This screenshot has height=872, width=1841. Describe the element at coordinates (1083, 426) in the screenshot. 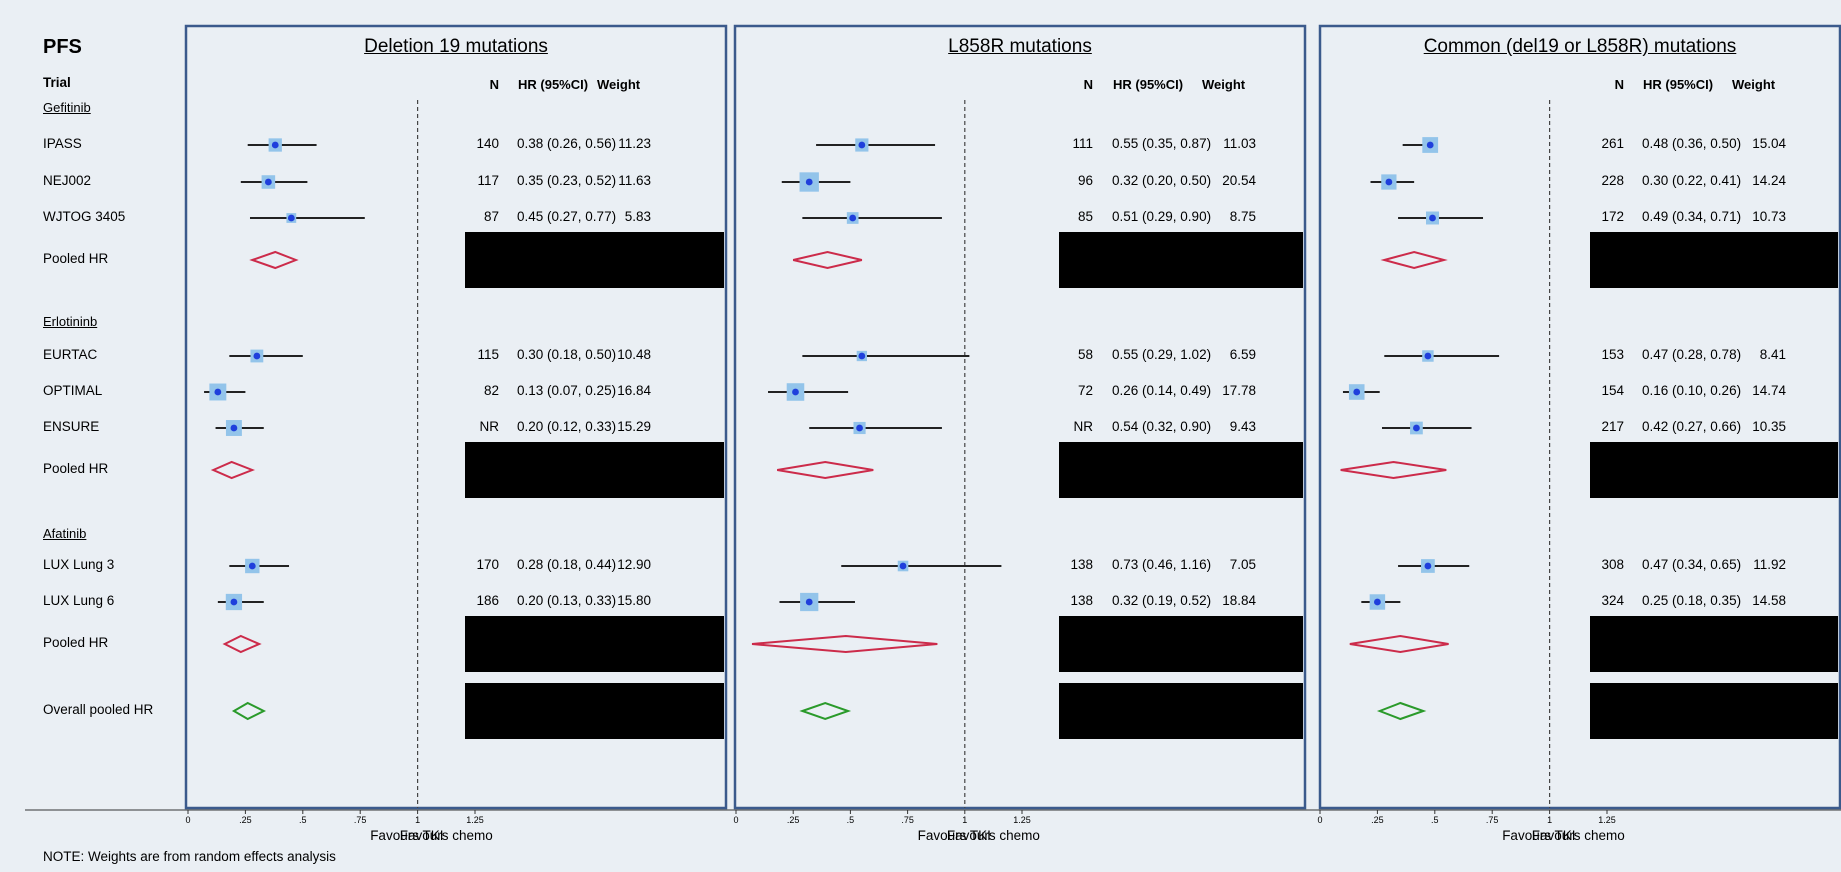

I see `study-n: NR` at that location.